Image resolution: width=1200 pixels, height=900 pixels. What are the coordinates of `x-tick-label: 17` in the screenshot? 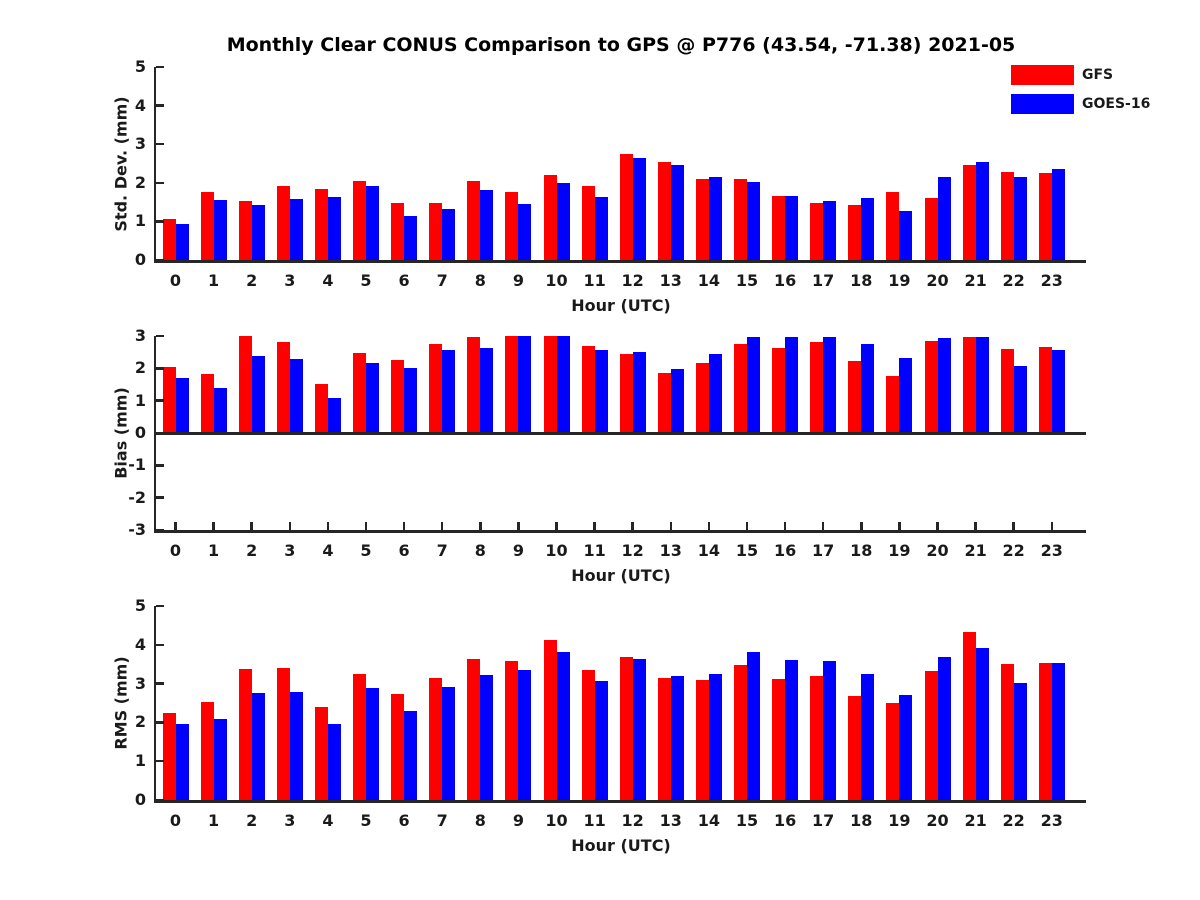 It's located at (823, 820).